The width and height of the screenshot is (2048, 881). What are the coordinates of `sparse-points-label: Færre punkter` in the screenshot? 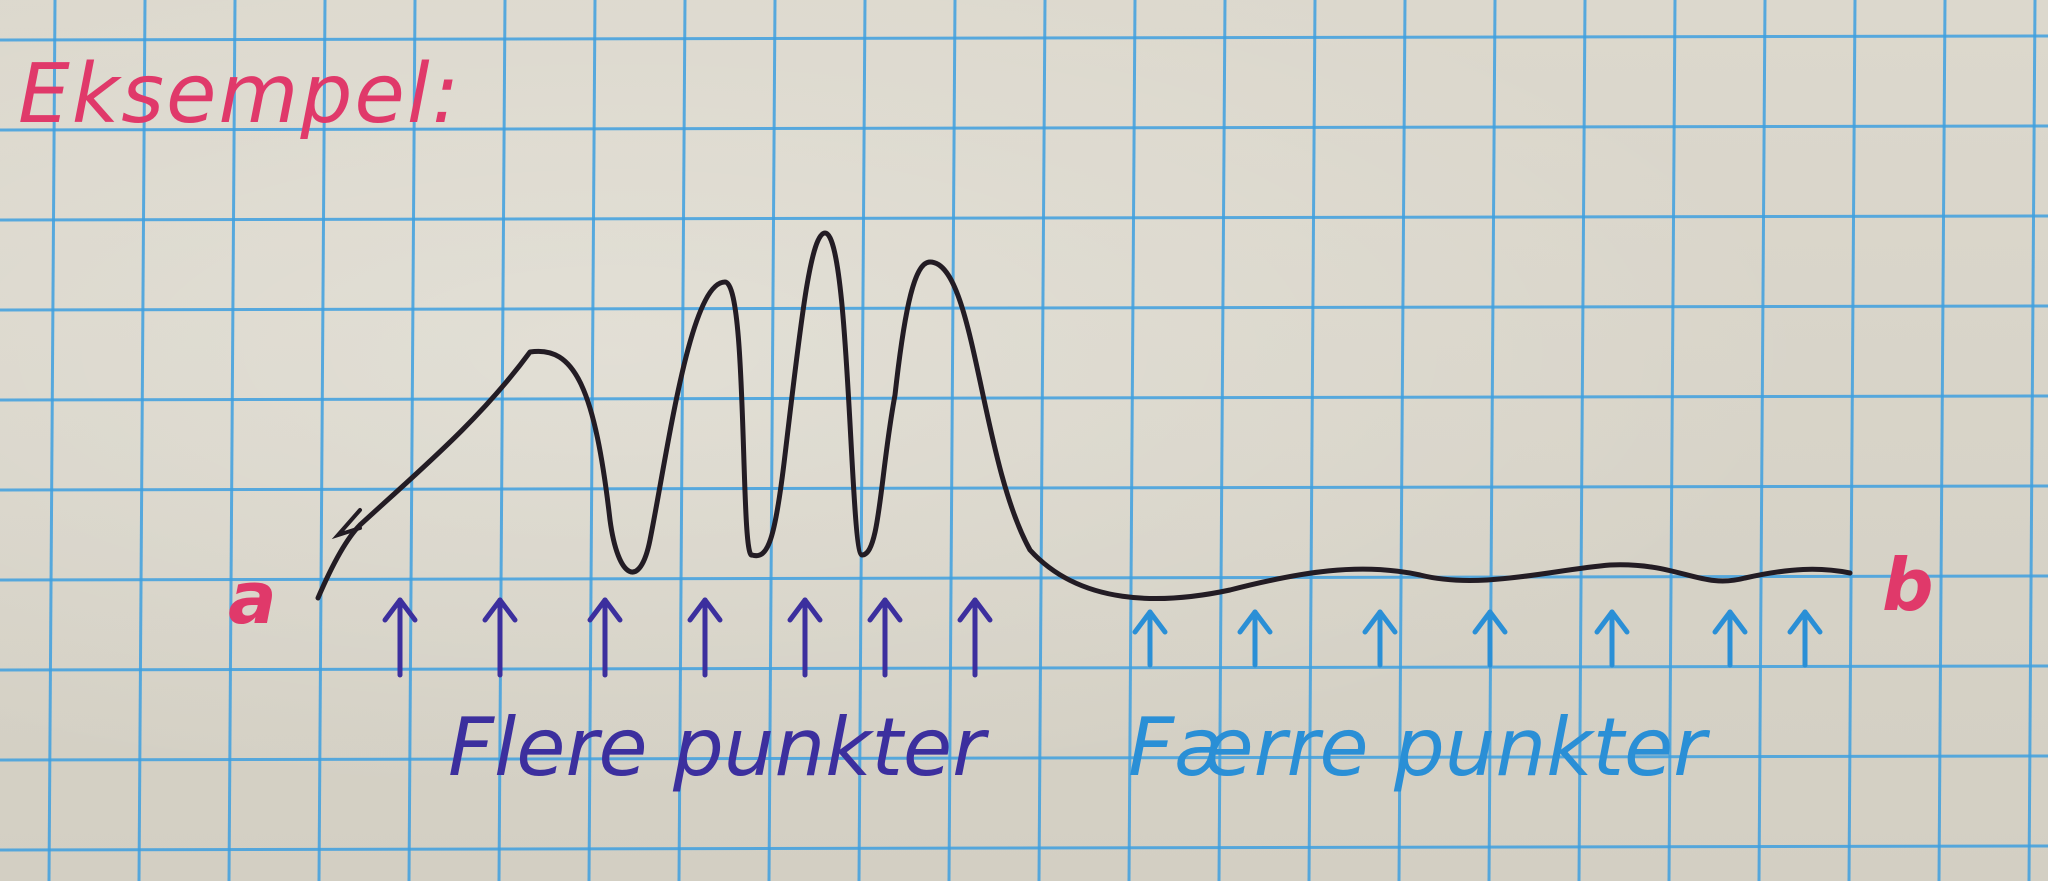 It's located at (1419, 747).